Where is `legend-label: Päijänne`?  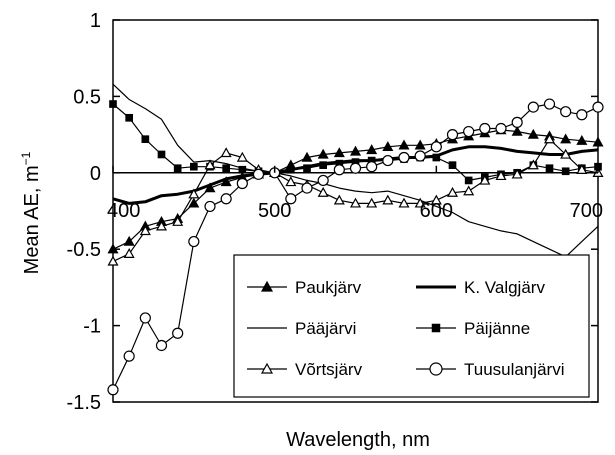
legend-label: Päijänne is located at coordinates (497, 328).